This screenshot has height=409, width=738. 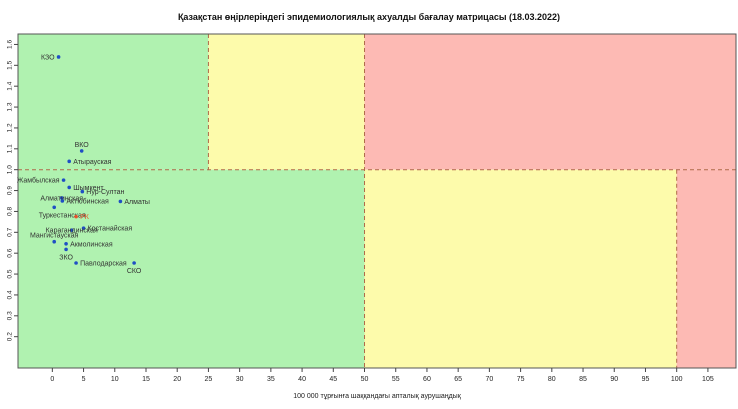 What do you see at coordinates (427, 379) in the screenshot?
I see `x-tick-label: 60` at bounding box center [427, 379].